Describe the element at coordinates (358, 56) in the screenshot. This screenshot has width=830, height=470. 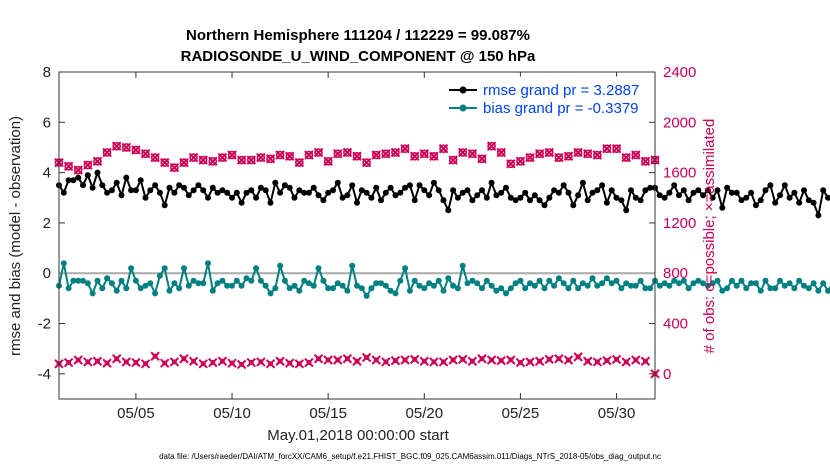
I see `chart-title-line-2: RADIOSONDE_U_WIND_COMPONENT @ 150 hPa` at that location.